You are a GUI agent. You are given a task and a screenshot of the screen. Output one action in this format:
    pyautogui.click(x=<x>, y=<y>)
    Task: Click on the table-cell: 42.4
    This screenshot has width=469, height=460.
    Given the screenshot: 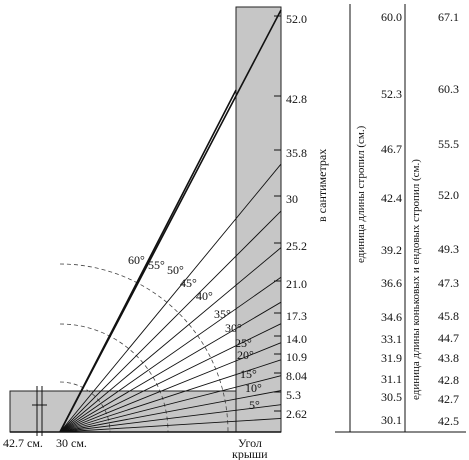 What is the action you would take?
    pyautogui.click(x=391, y=198)
    